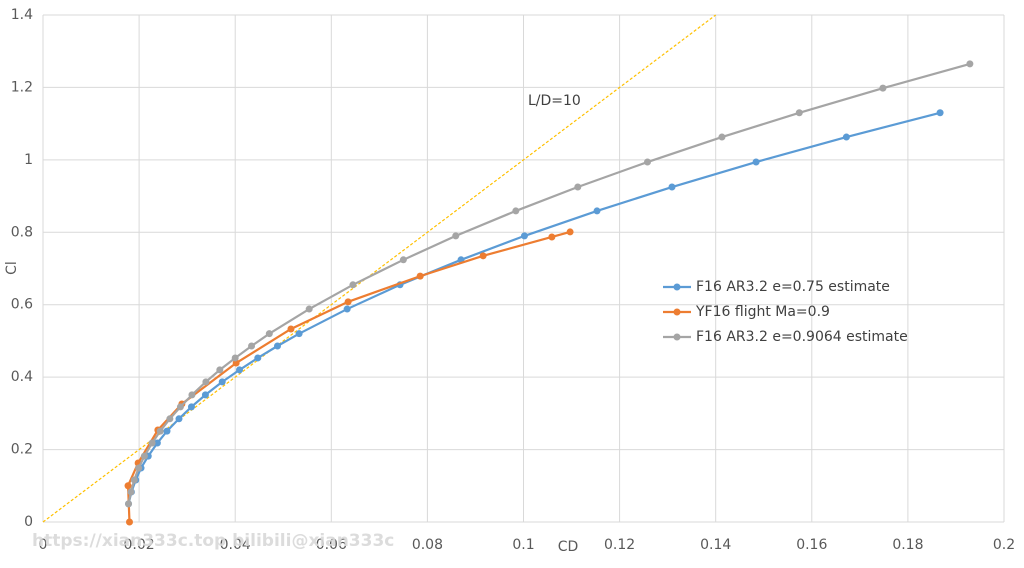  What do you see at coordinates (22, 305) in the screenshot?
I see `y-tick-label: 0.6` at bounding box center [22, 305].